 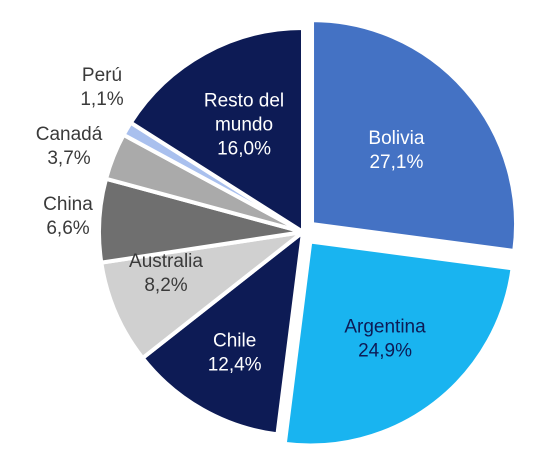 I want to click on slice-name-label: Bolivia, so click(x=396, y=138).